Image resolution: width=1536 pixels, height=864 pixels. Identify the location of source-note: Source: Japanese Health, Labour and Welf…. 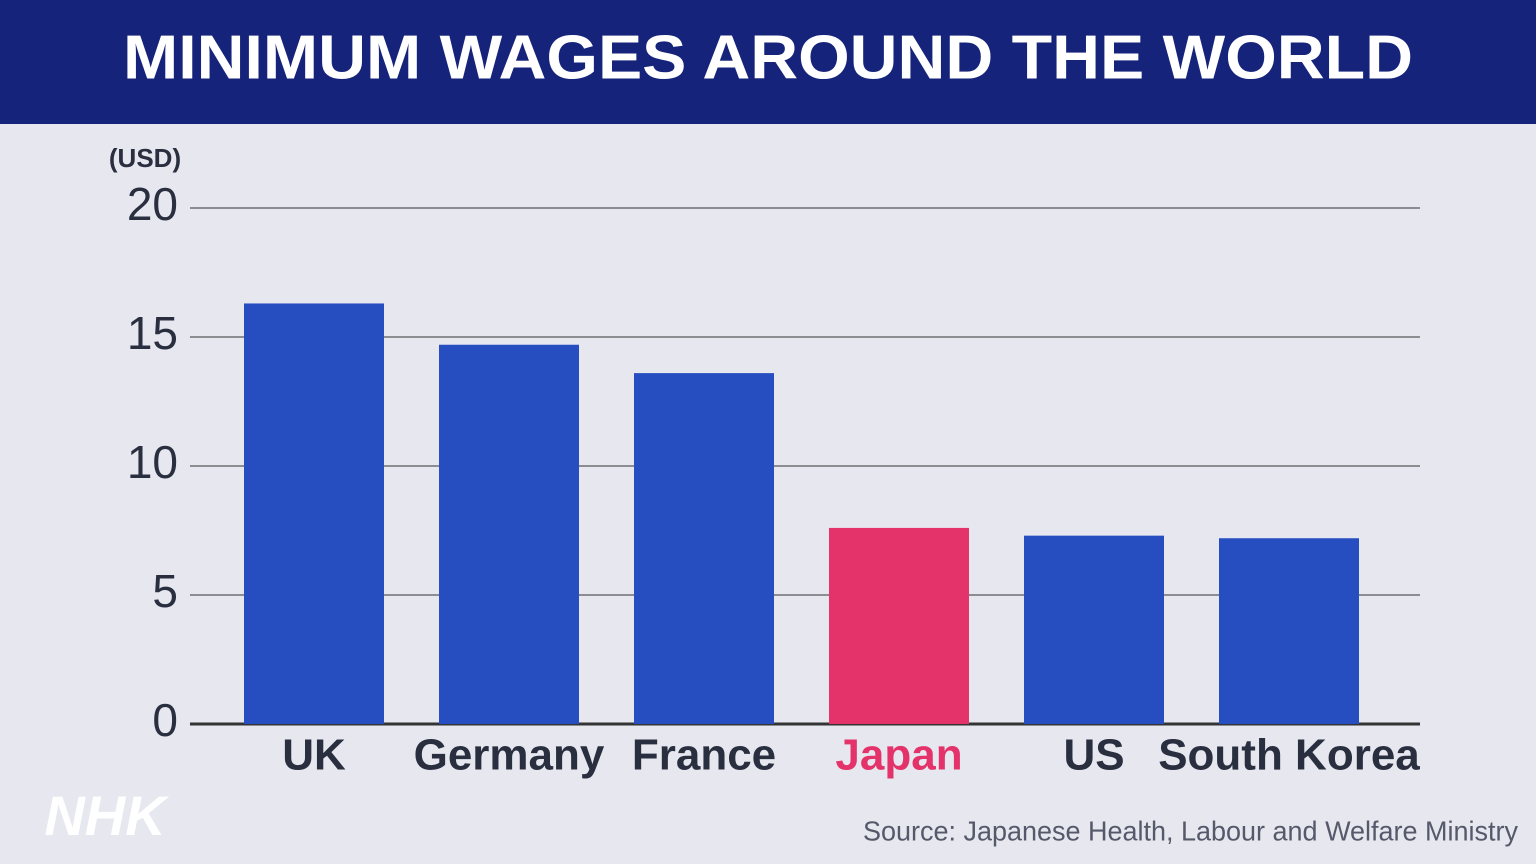
(1190, 830).